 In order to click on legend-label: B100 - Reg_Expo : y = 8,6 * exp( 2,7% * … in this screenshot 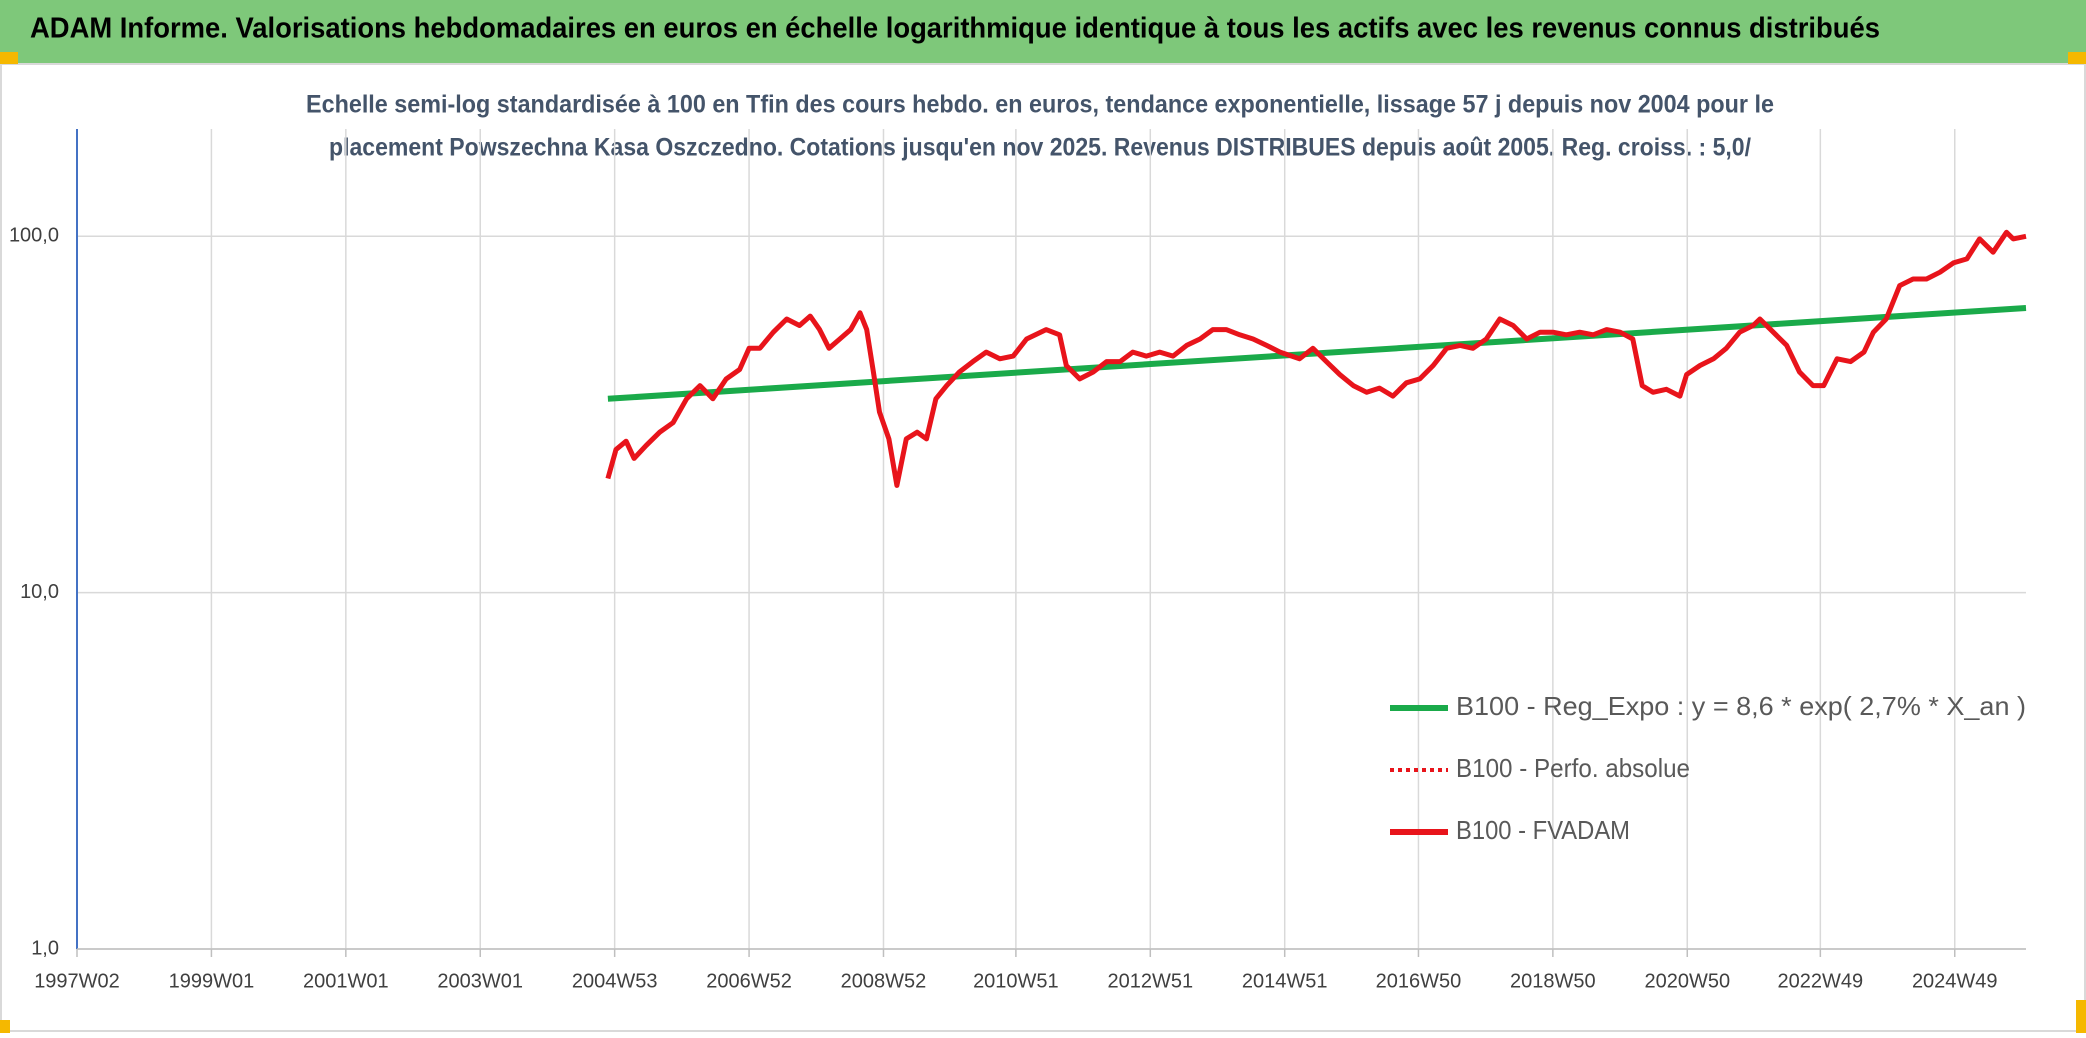, I will do `click(1741, 706)`.